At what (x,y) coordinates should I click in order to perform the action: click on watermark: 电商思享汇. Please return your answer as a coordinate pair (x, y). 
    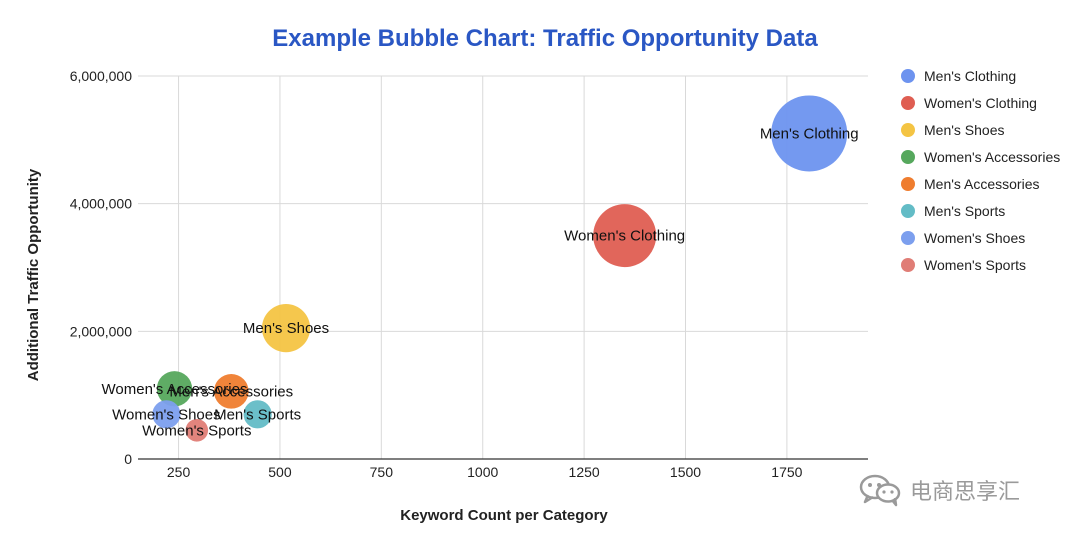
    Looking at the image, I should click on (939, 490).